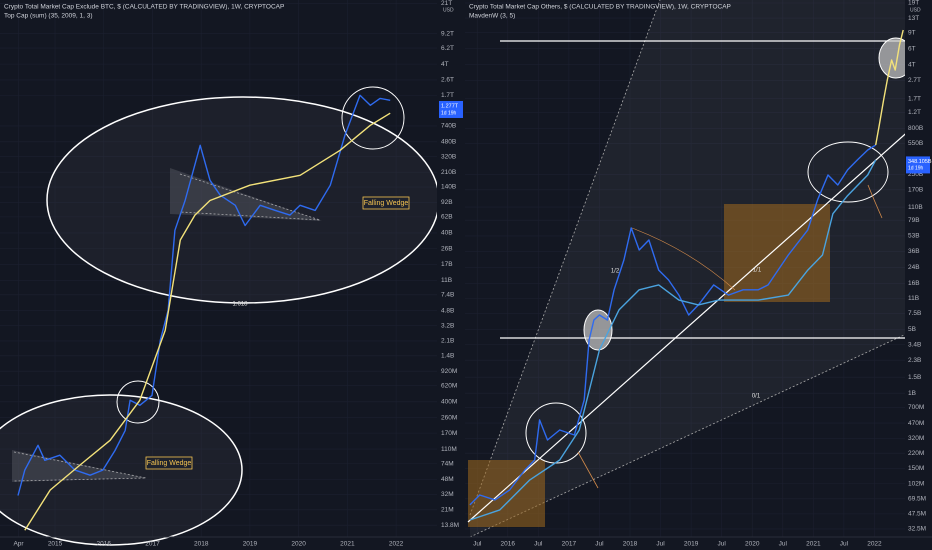 The image size is (932, 550). What do you see at coordinates (448, 126) in the screenshot?
I see `y-tick-label: 740B` at bounding box center [448, 126].